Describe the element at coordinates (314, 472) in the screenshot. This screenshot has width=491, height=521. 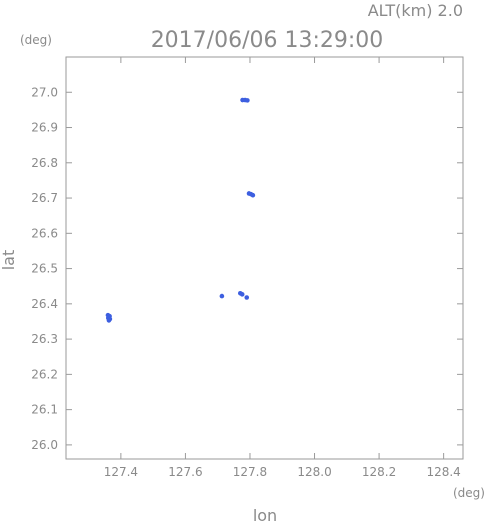
I see `x-tick-label: 128.0` at that location.